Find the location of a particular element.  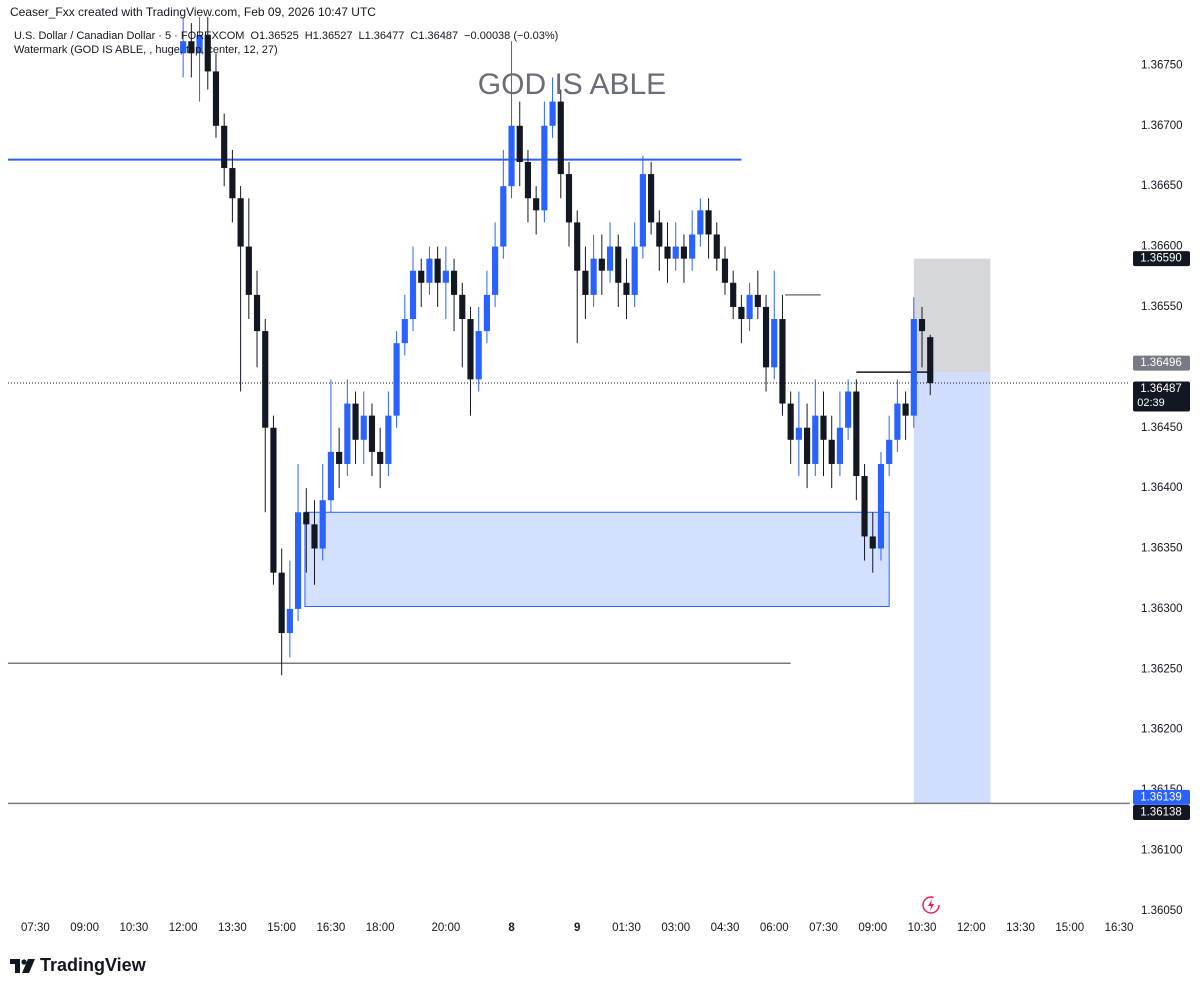

price-tag-label: 1.36138 is located at coordinates (1161, 813).